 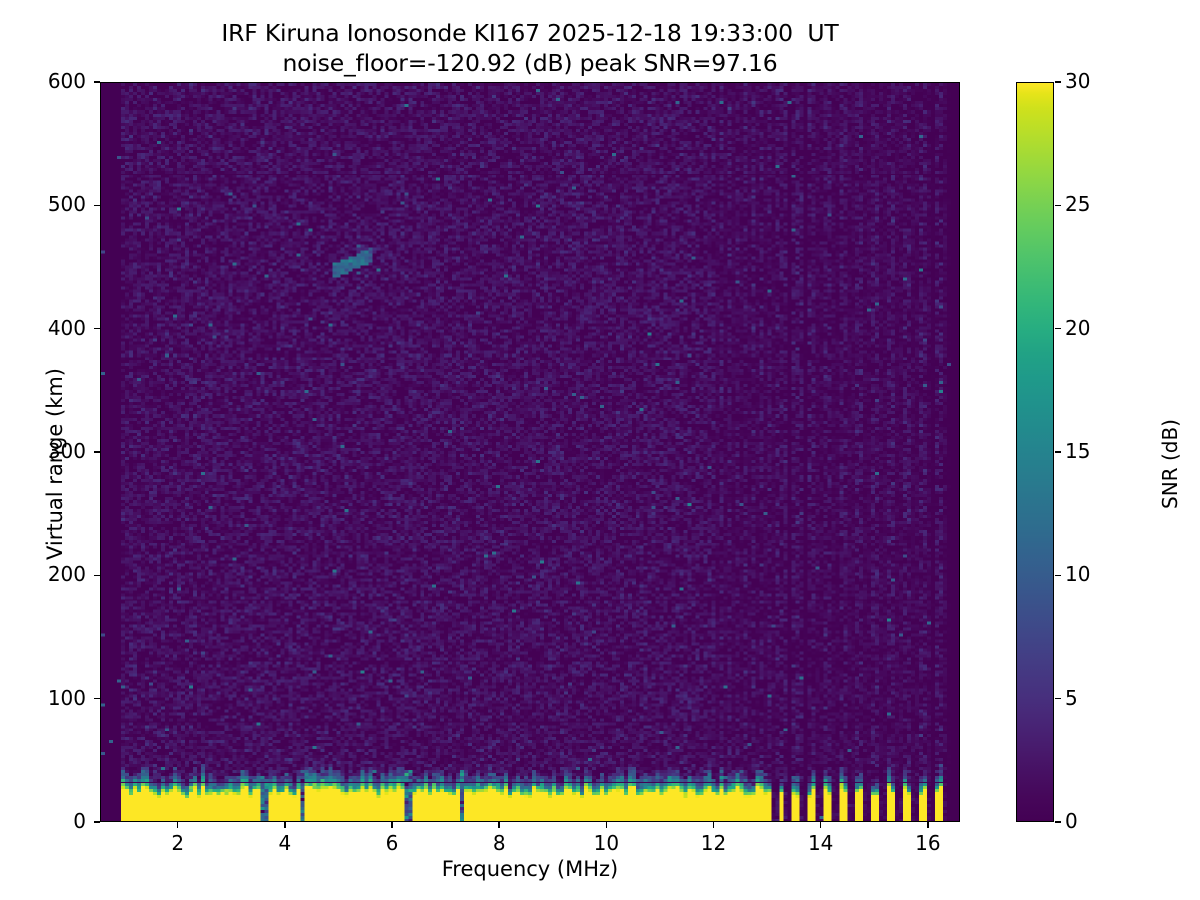 I want to click on colorbar-tick-label: 25, so click(x=1078, y=204).